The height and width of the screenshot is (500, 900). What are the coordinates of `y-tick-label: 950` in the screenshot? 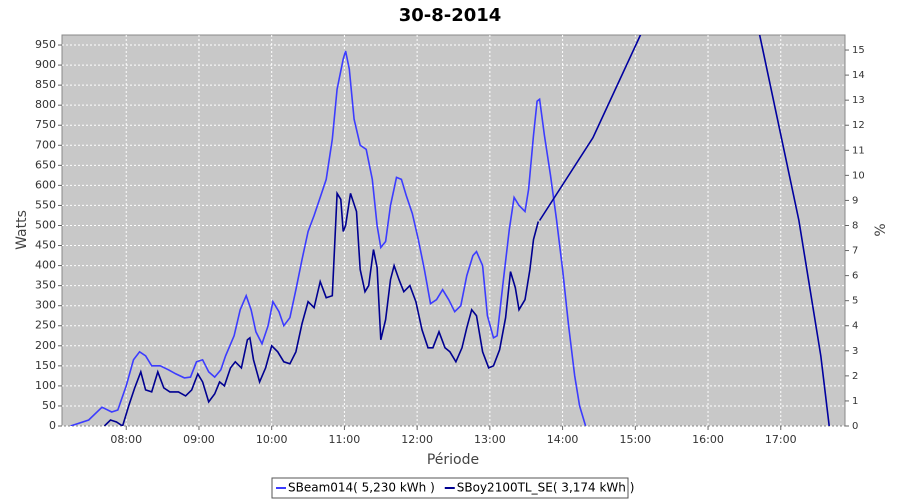 It's located at (45, 44).